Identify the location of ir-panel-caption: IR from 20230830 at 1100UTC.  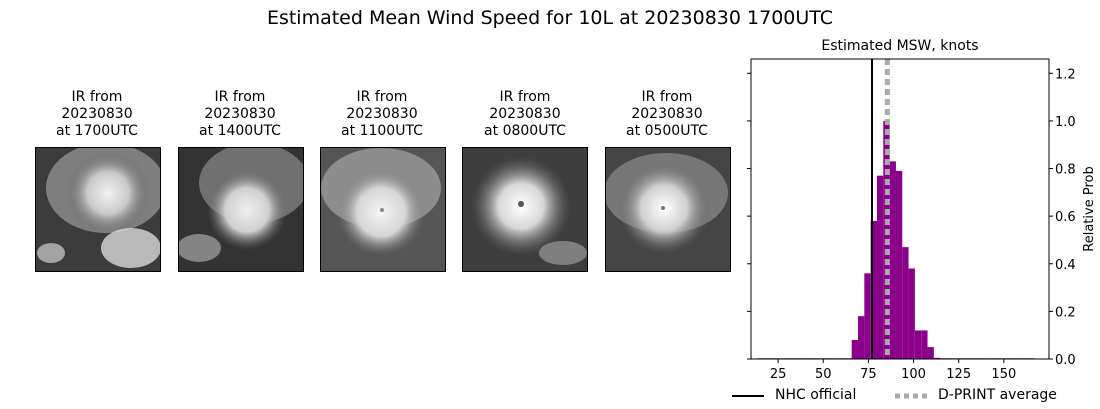
(382, 114).